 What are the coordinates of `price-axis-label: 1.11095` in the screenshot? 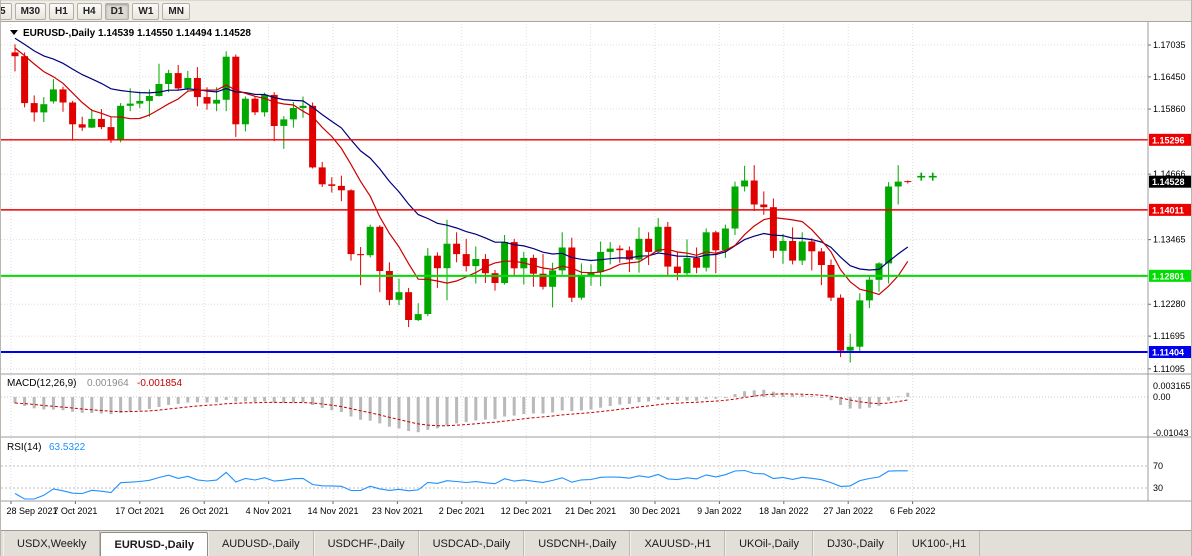 It's located at (1169, 369).